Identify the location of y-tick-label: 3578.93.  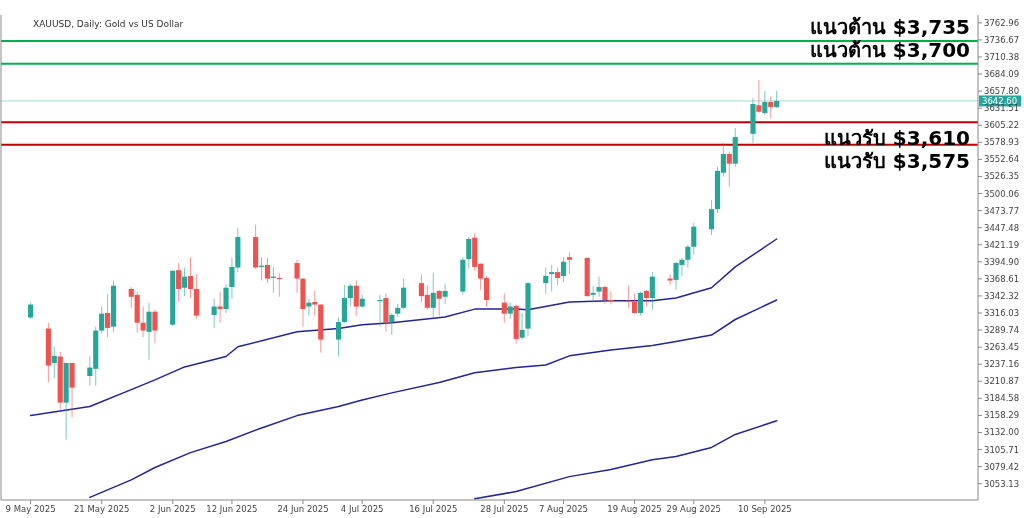
(1002, 142).